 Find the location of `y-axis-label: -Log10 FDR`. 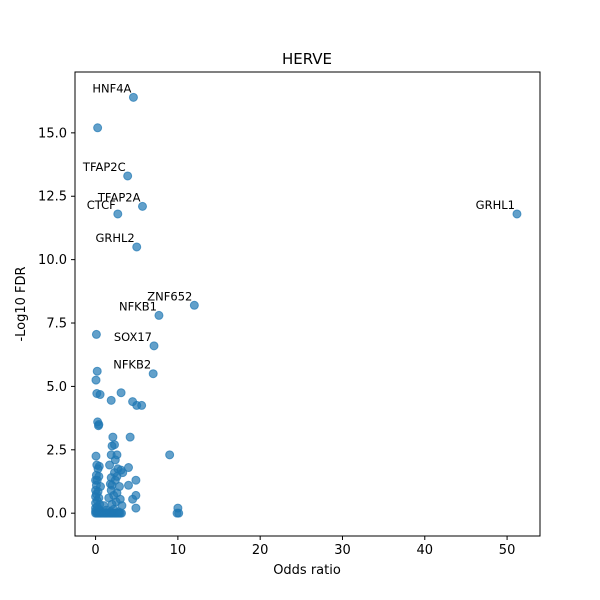

y-axis-label: -Log10 FDR is located at coordinates (21, 303).